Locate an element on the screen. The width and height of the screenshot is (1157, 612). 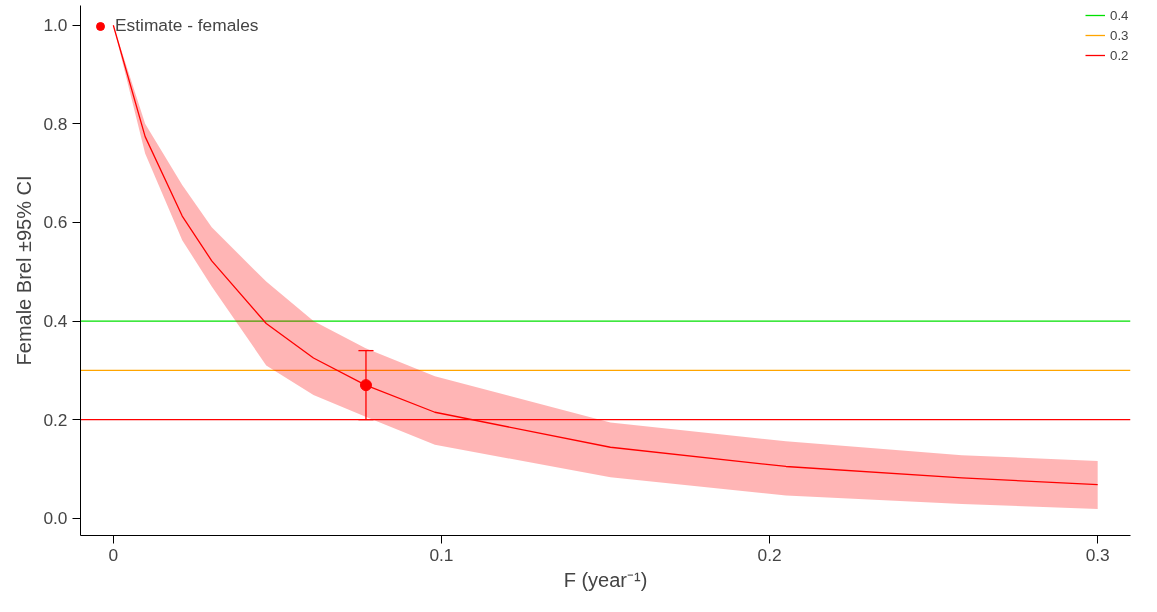
x-tick-label: 0 is located at coordinates (113, 554).